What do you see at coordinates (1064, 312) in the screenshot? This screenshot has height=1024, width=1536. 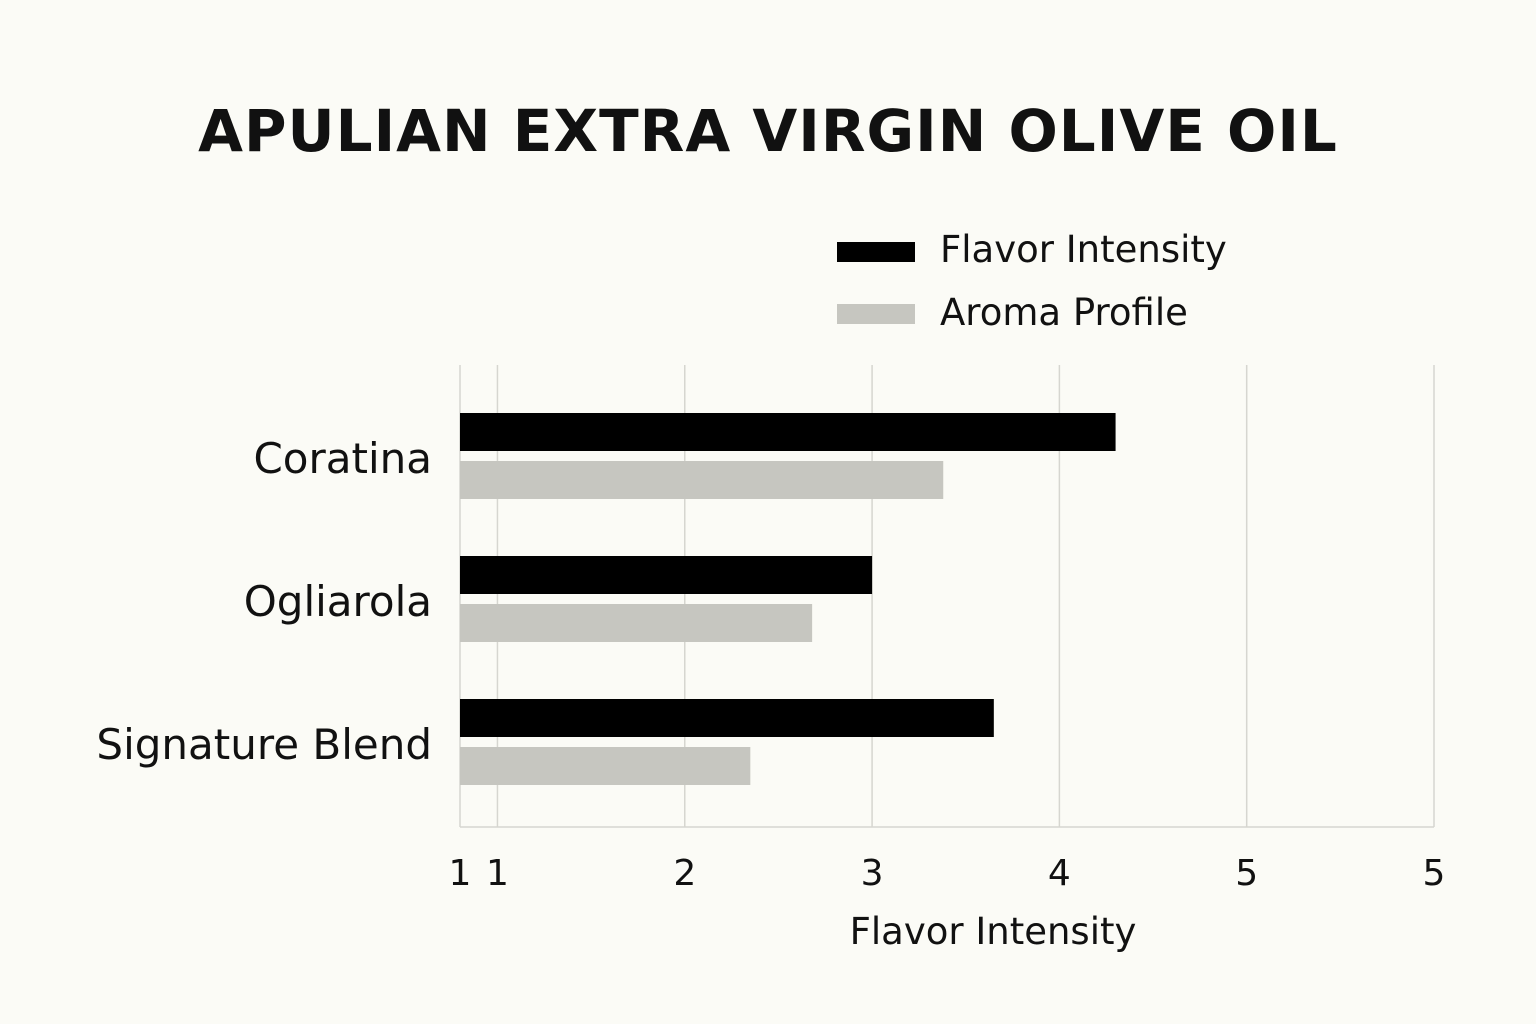 I see `legend-label-aroma-profile: Aroma Profile` at bounding box center [1064, 312].